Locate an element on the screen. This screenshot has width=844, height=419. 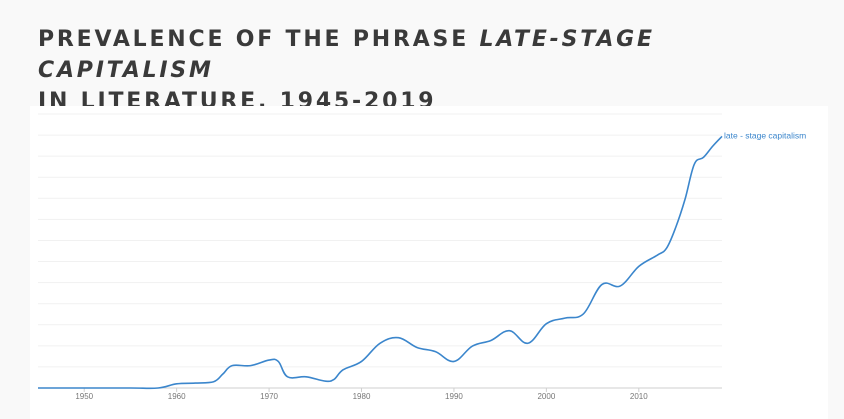
chart-title-emphasis: late-stage capitalism is located at coordinates (346, 55).